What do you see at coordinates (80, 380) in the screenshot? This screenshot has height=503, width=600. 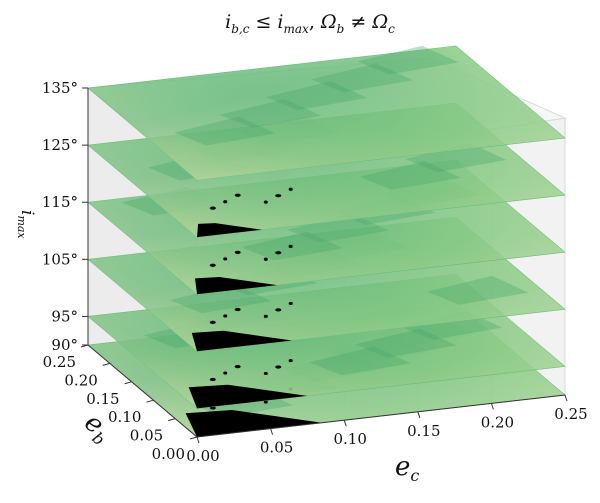 I see `y-tick-label: 0.20` at bounding box center [80, 380].